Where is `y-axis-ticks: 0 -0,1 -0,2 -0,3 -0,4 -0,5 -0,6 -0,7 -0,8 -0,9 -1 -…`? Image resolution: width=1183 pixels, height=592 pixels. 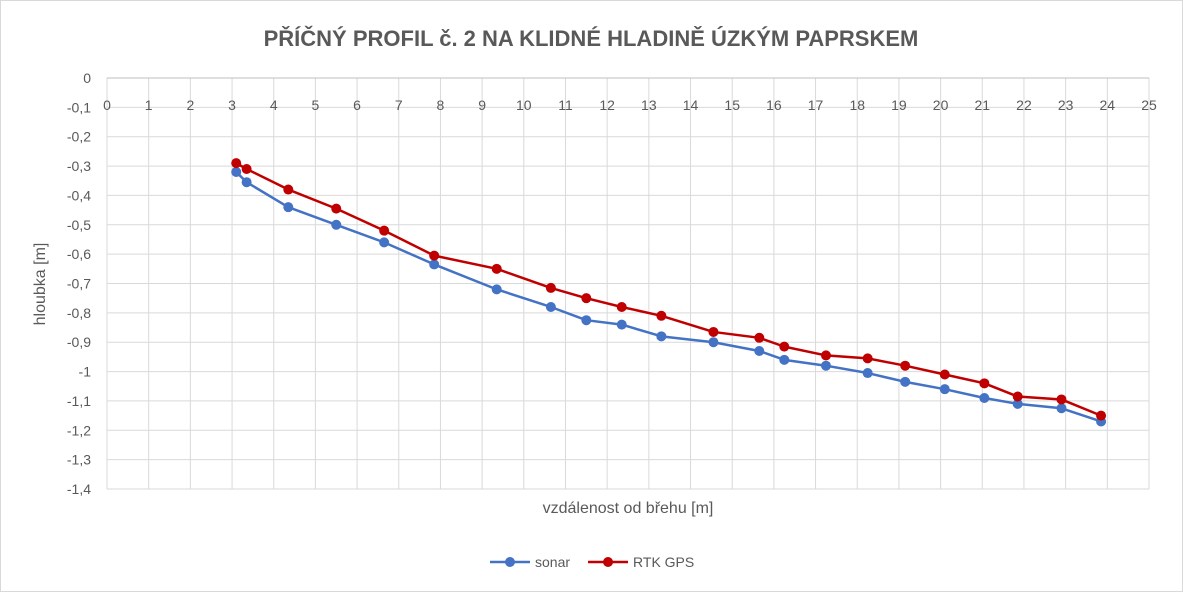 y-axis-ticks: 0 -0,1 -0,2 -0,3 -0,4 -0,5 -0,6 -0,7 -0,8 -0,9 -1 -… is located at coordinates (79, 283).